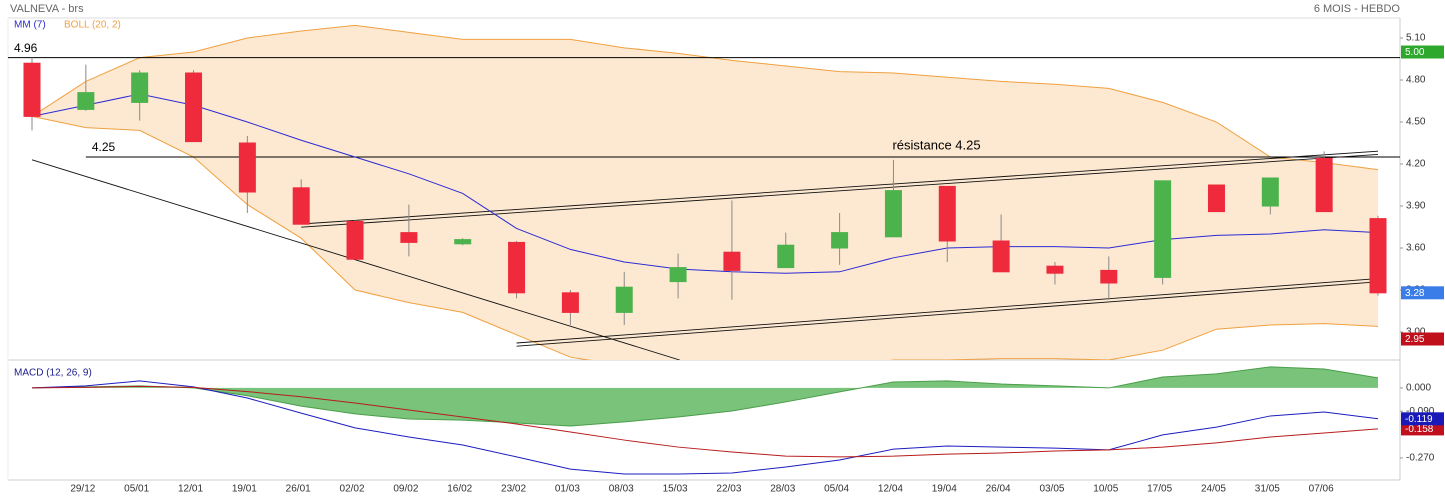  What do you see at coordinates (567, 489) in the screenshot?
I see `x-tick-label: 01/03` at bounding box center [567, 489].